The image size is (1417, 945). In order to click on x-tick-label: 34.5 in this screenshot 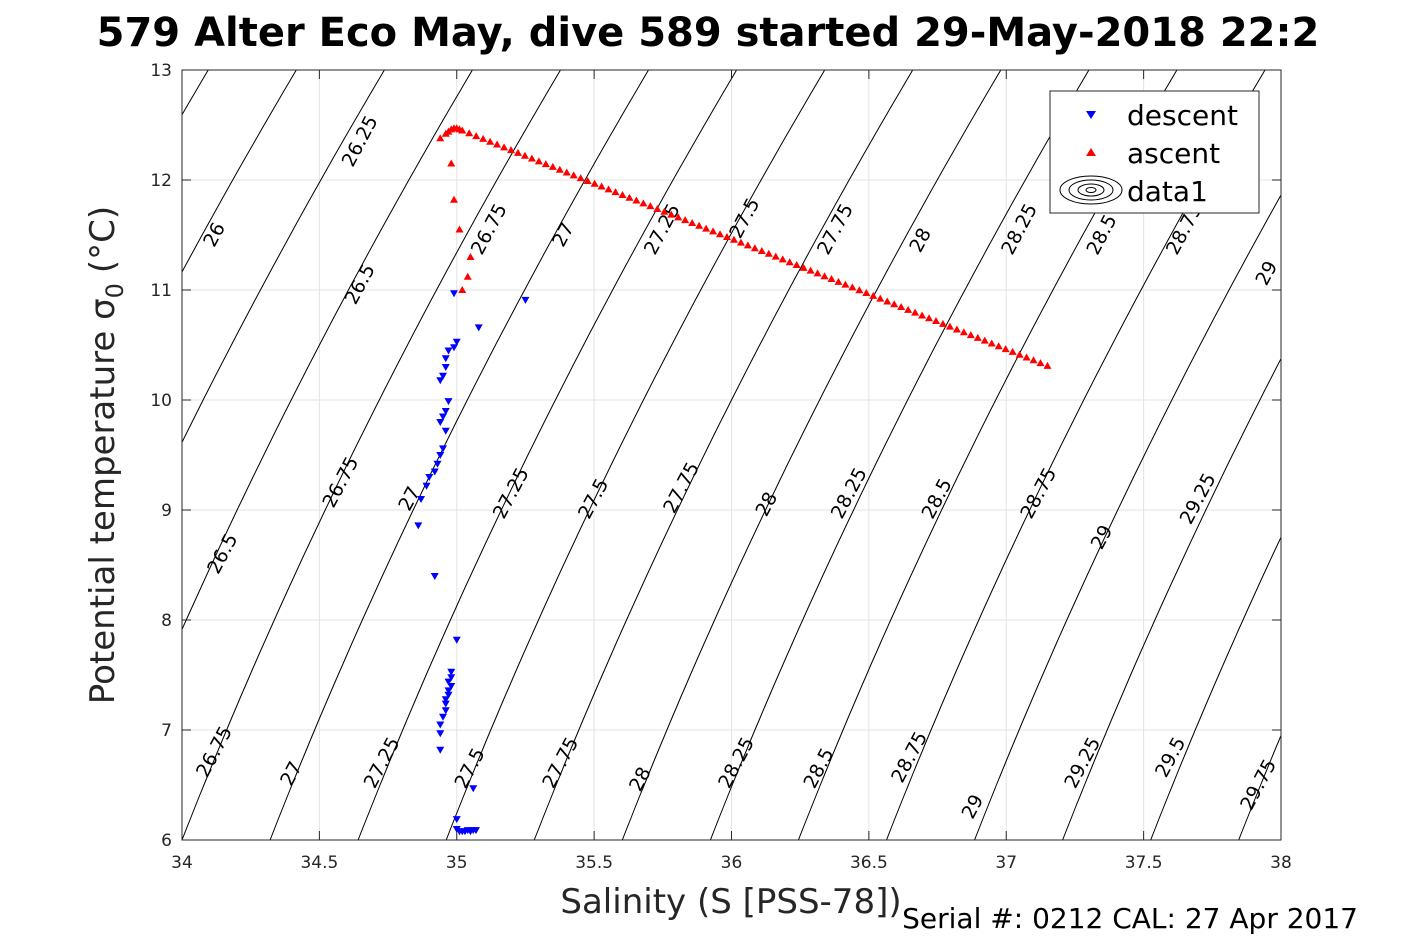, I will do `click(319, 863)`.